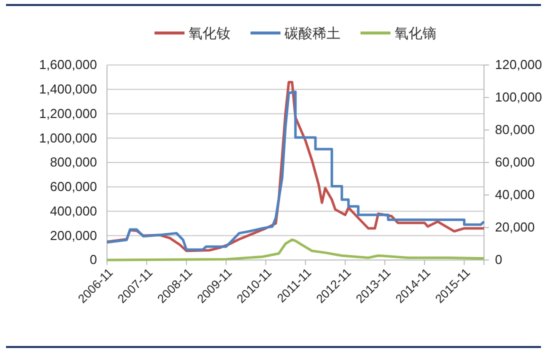  What do you see at coordinates (515, 194) in the screenshot?
I see `y2-tick-label: 40,000` at bounding box center [515, 194].